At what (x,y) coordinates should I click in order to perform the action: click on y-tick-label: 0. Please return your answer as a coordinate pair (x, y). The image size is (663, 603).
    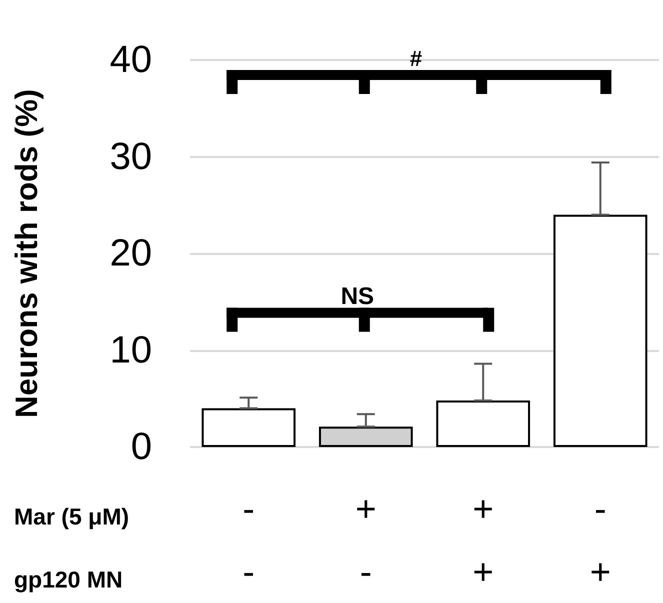
    Looking at the image, I should click on (141, 447).